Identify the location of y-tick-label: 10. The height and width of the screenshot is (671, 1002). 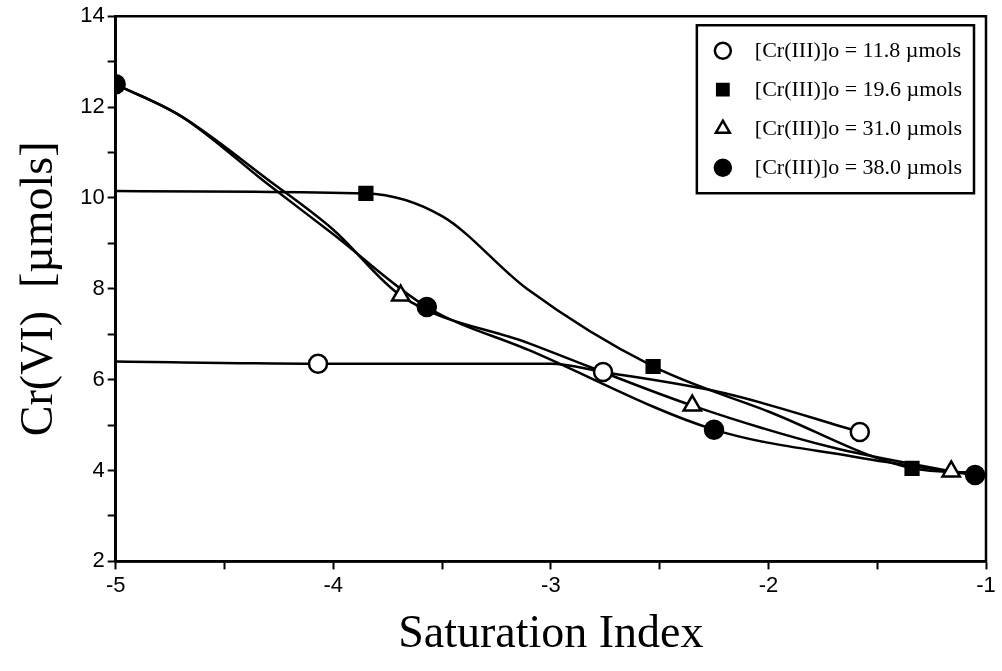
(92, 196).